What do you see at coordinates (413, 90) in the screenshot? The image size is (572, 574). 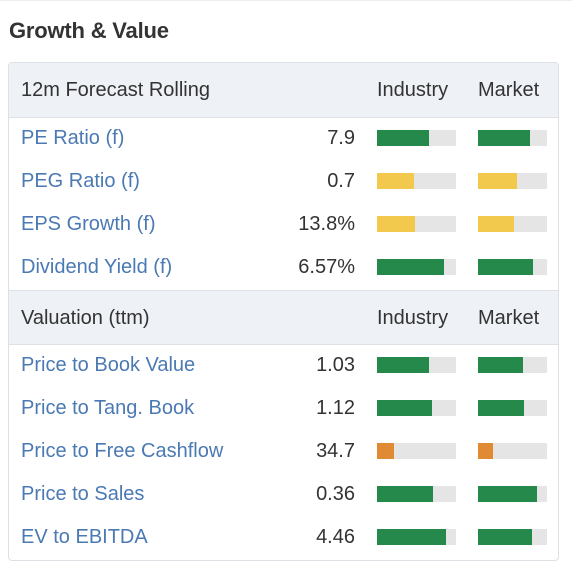 I see `forecast-industry-header: Industry` at bounding box center [413, 90].